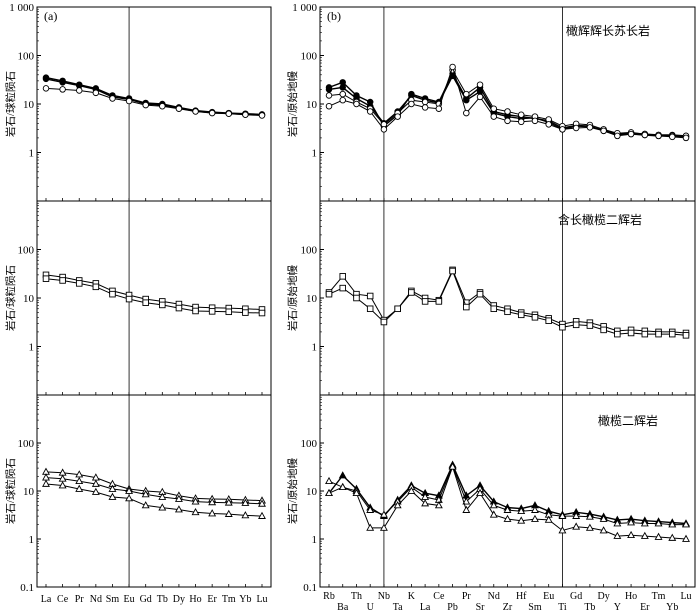  What do you see at coordinates (26, 444) in the screenshot?
I see `y-tick-label-left: 100` at bounding box center [26, 444].